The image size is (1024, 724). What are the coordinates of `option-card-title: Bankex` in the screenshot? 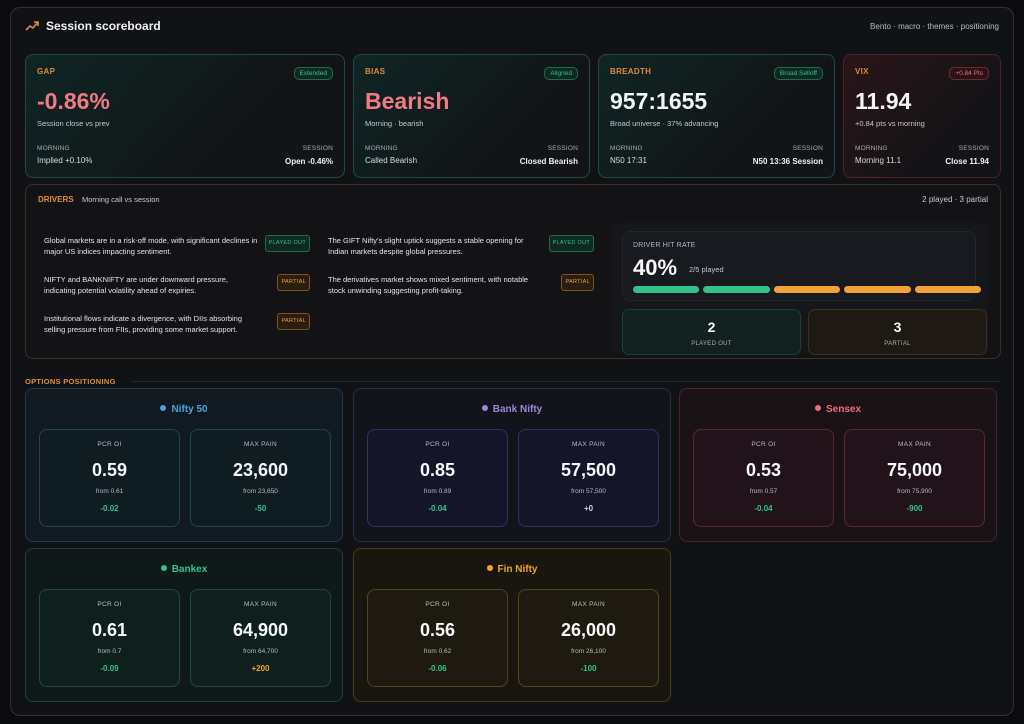 It's located at (184, 569).